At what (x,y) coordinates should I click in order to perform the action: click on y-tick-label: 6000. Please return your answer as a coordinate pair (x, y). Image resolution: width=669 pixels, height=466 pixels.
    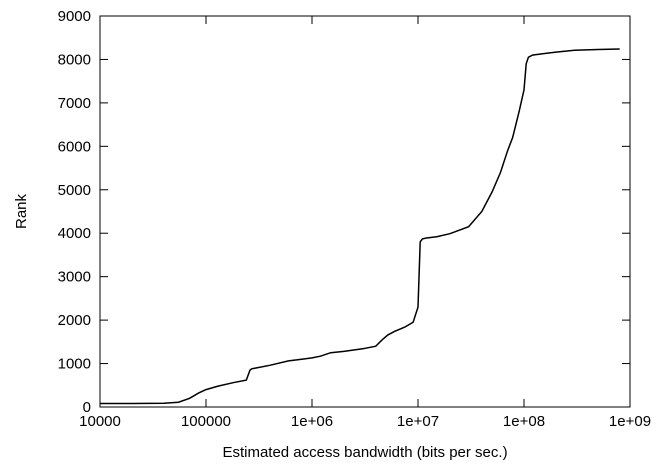
    Looking at the image, I should click on (74, 146).